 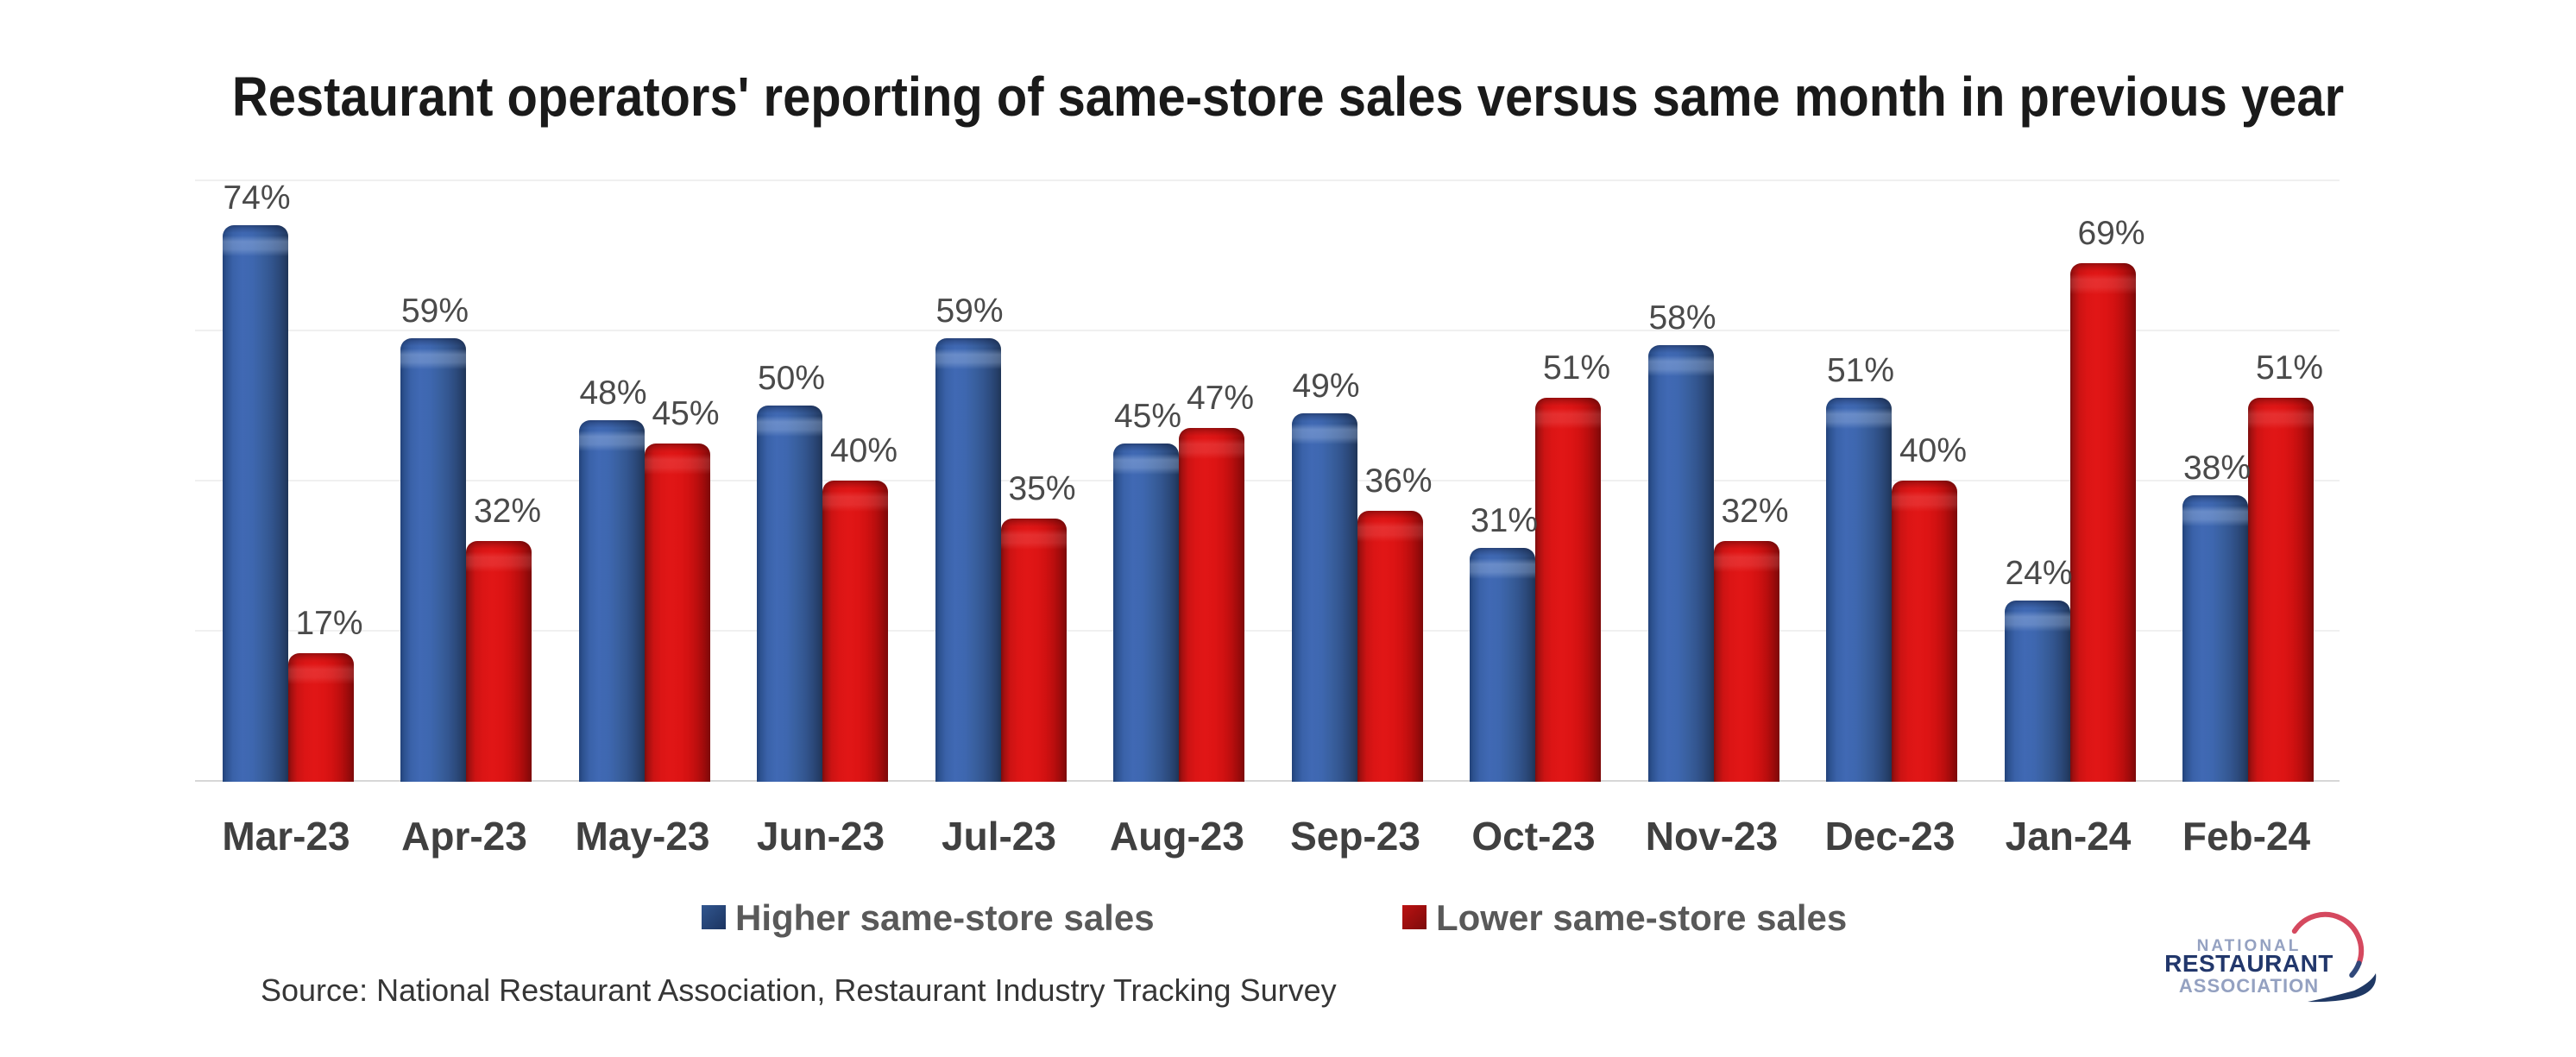 What do you see at coordinates (2249, 986) in the screenshot?
I see `svg-text: ASSOCIATION` at bounding box center [2249, 986].